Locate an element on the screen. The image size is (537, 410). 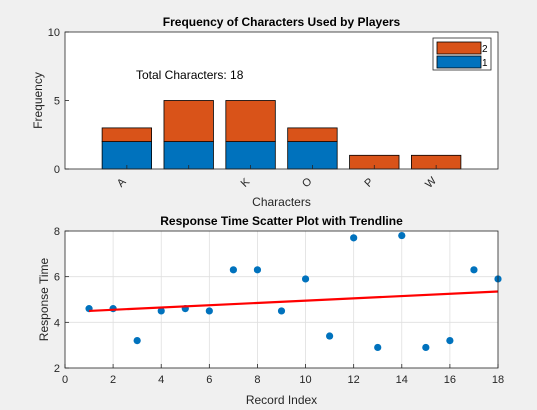
x-tick-label: 14 is located at coordinates (402, 380).